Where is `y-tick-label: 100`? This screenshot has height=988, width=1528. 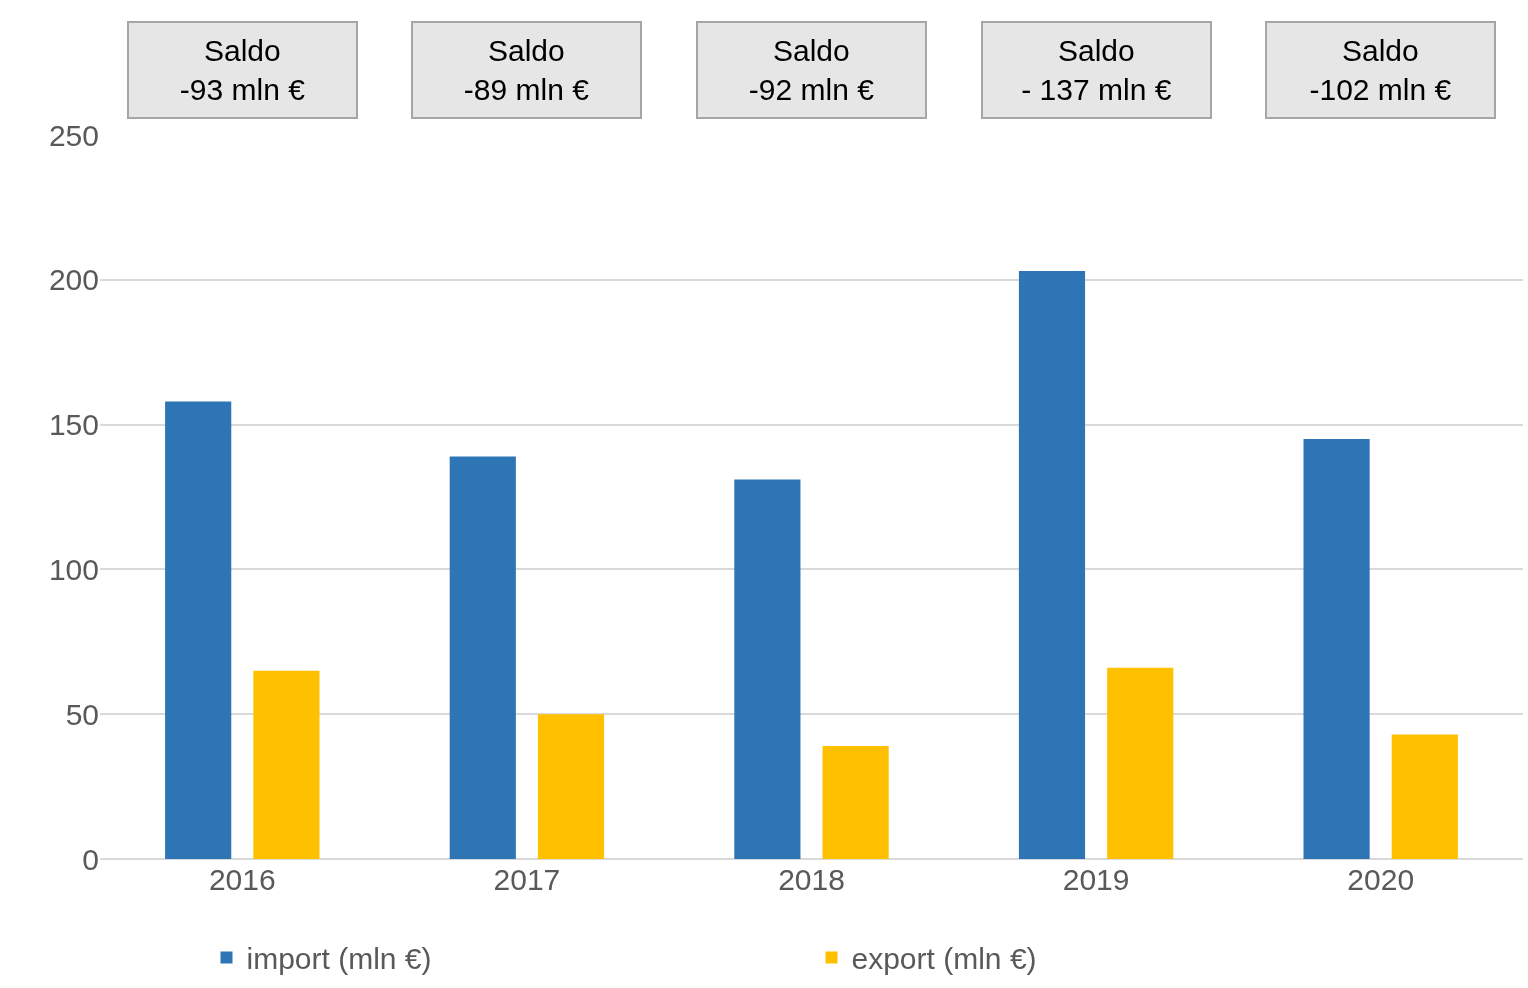 y-tick-label: 100 is located at coordinates (73, 569).